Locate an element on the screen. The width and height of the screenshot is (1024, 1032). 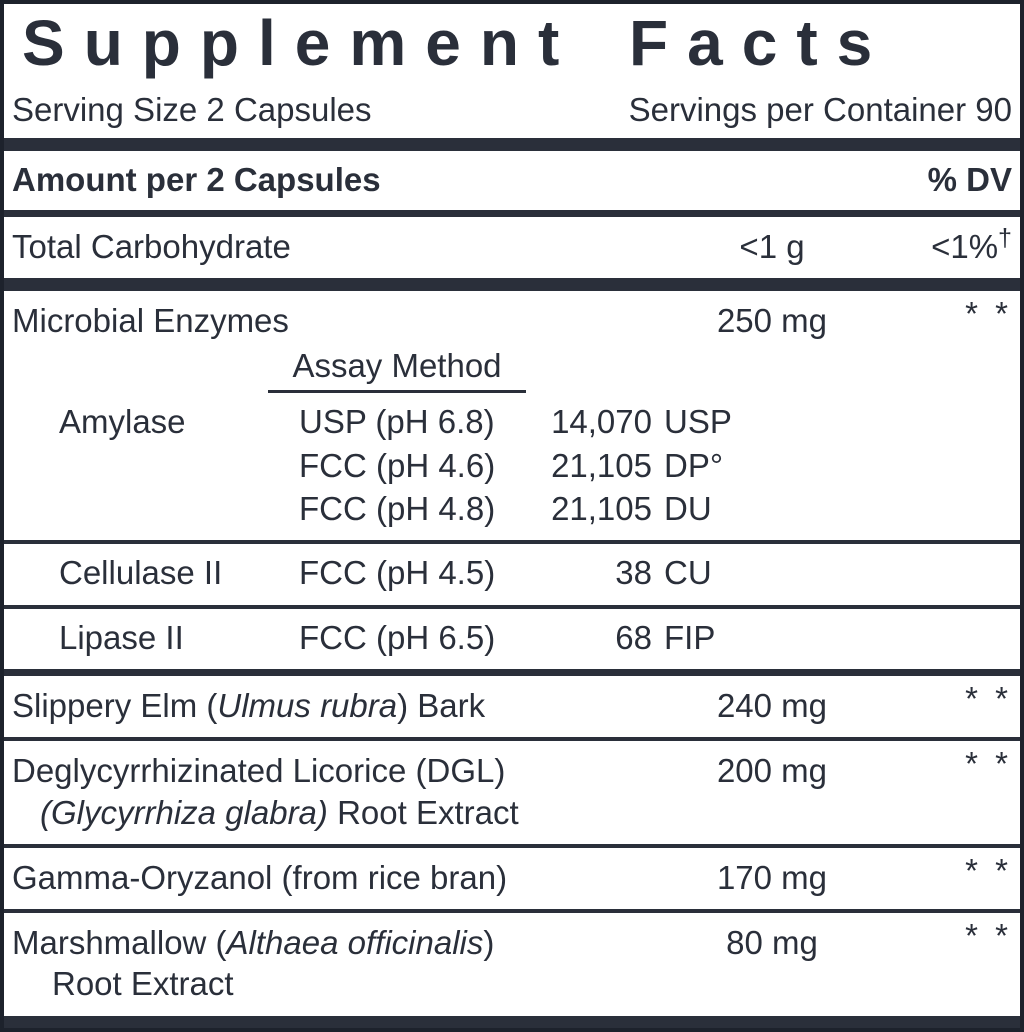
enzyme-name: Lipase II is located at coordinates (121, 637).